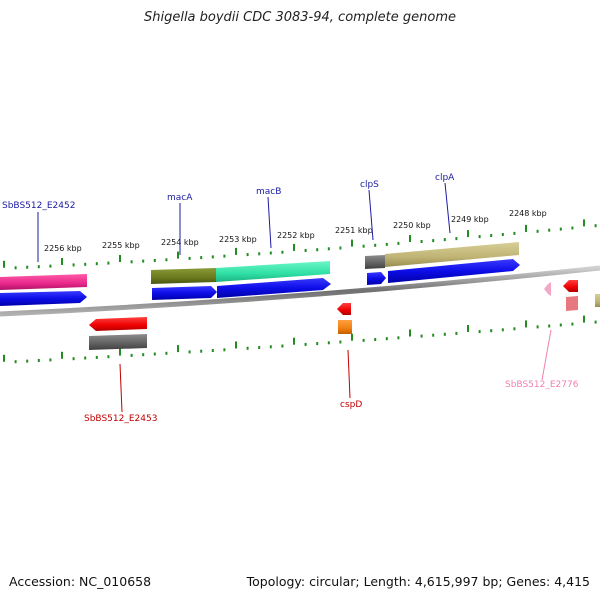  Describe the element at coordinates (268, 192) in the screenshot. I see `gene-label-macB: macB` at that location.